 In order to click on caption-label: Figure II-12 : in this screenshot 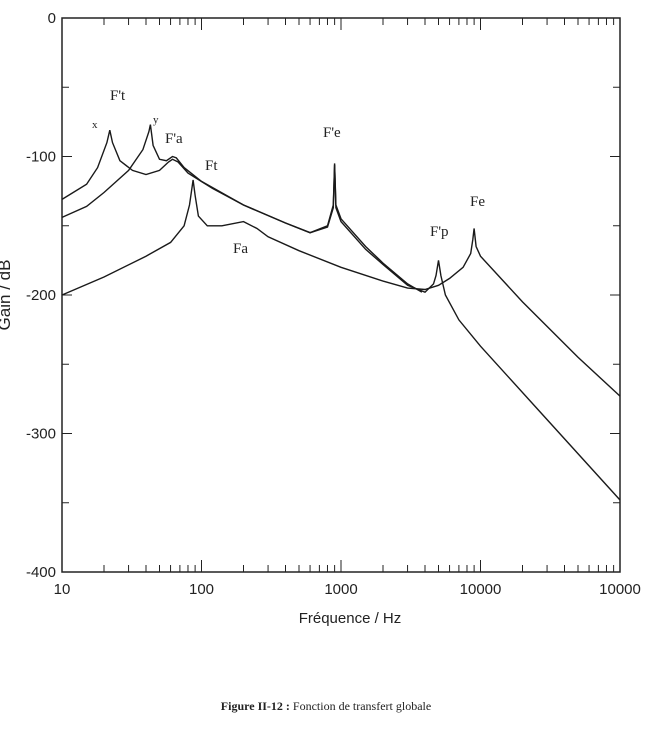, I will do `click(255, 706)`.